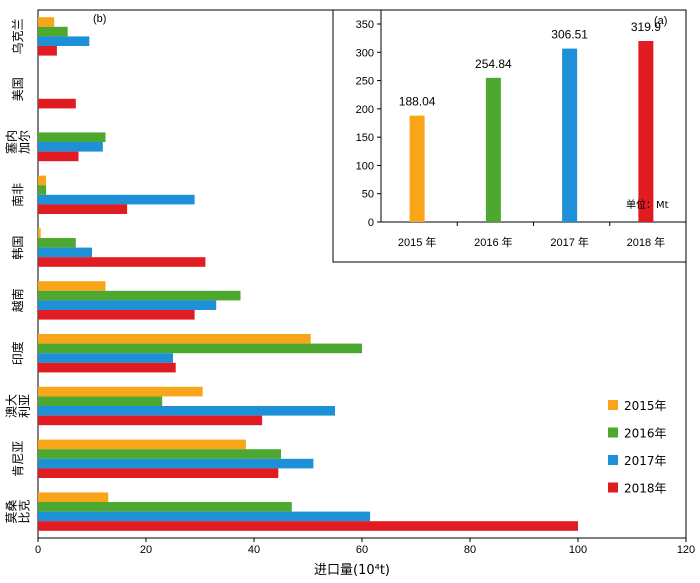 Image resolution: width=700 pixels, height=583 pixels. I want to click on bar-2015年-印度, so click(174, 339).